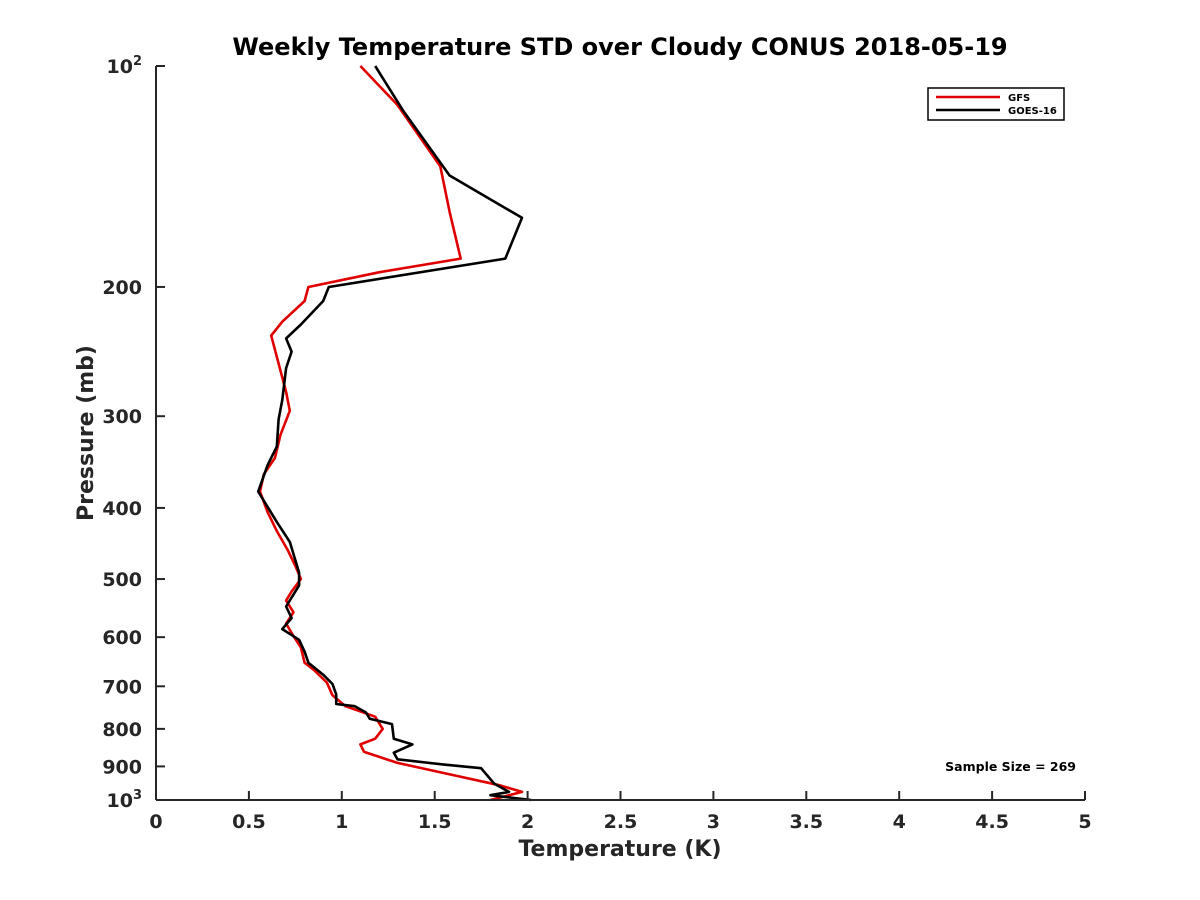 The width and height of the screenshot is (1200, 900). I want to click on x-tick-label: 2.5, so click(621, 822).